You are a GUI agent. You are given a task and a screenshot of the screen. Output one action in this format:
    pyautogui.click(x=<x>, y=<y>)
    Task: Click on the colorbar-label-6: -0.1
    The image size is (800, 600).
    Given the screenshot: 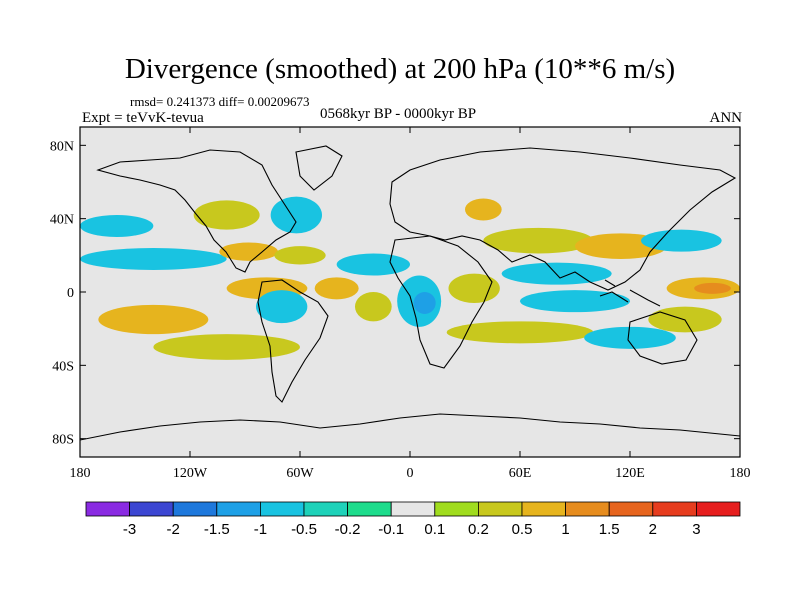 What is the action you would take?
    pyautogui.click(x=391, y=529)
    